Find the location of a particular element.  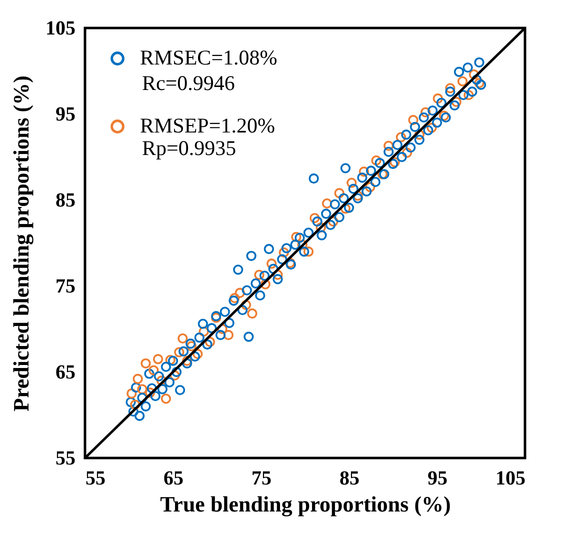

x-tick-label: 65 is located at coordinates (174, 479).